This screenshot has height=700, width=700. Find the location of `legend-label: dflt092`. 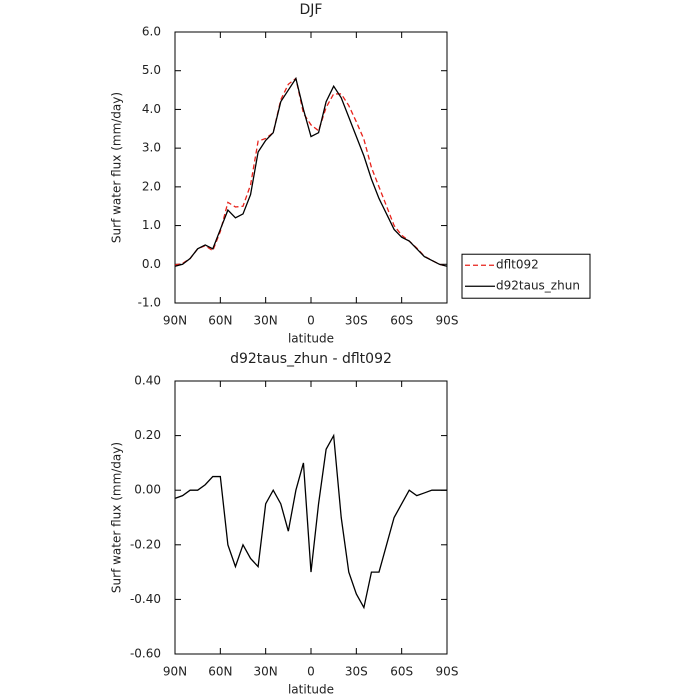

legend-label: dflt092 is located at coordinates (517, 265).